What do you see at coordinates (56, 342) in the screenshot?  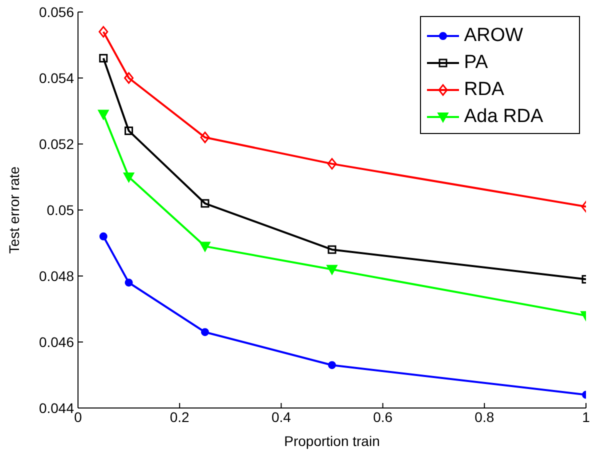 I see `y-tick-label: 0.046` at bounding box center [56, 342].